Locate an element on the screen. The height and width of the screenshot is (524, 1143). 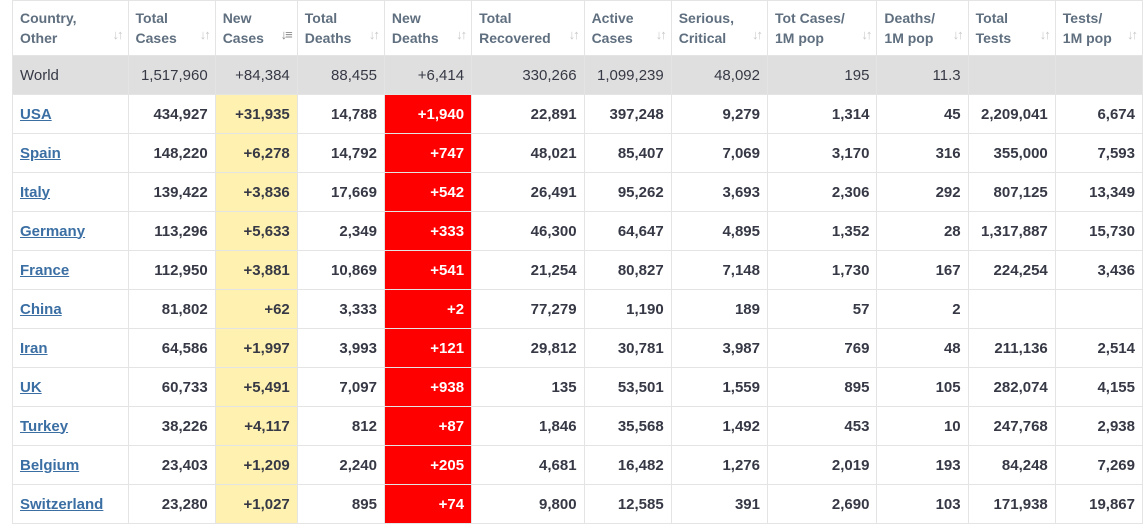
cell-deaths-per-1m: 28 is located at coordinates (922, 231).